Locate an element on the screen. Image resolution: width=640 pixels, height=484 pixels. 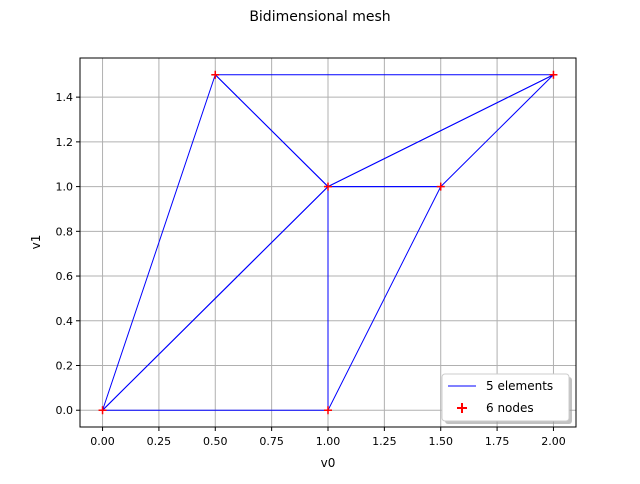
y-tick-label: 1.4 is located at coordinates (65, 97).